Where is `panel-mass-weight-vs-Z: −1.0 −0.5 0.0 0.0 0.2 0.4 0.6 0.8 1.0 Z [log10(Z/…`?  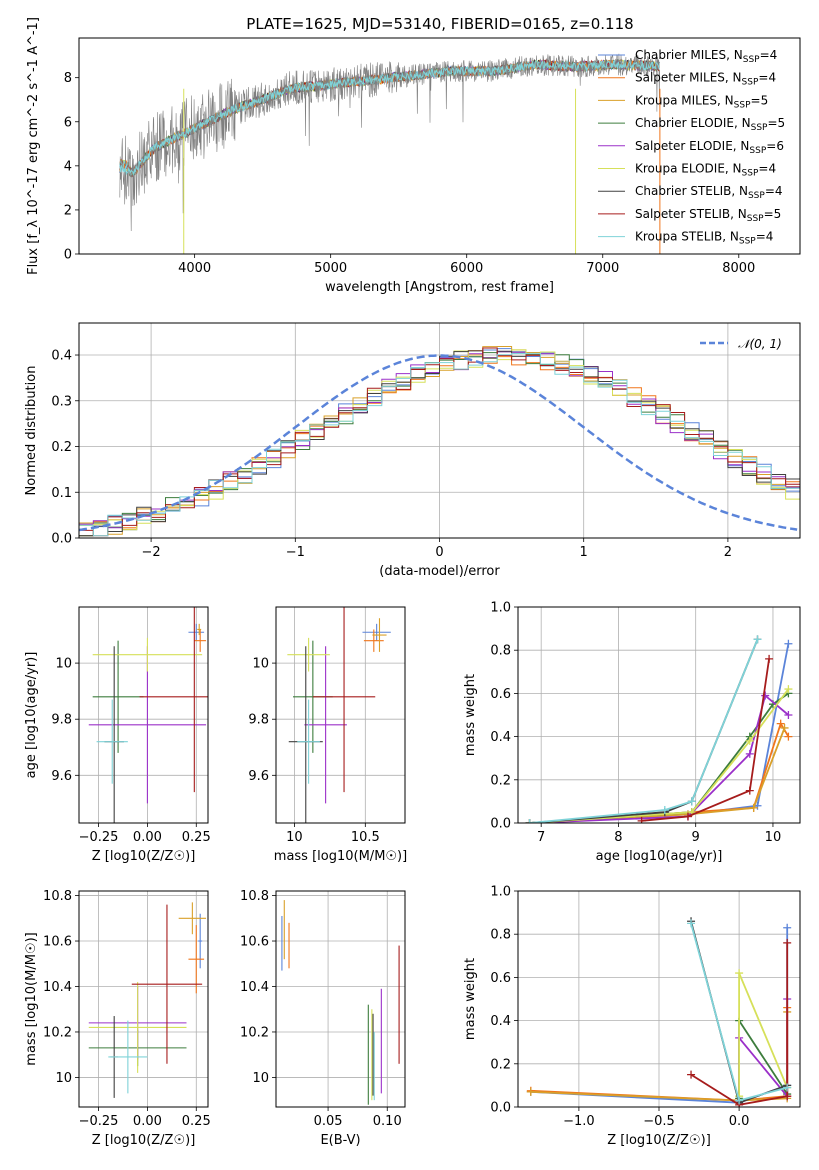 panel-mass-weight-vs-Z: −1.0 −0.5 0.0 0.0 0.2 0.4 0.6 0.8 1.0 Z [log10(Z/… is located at coordinates (632, 1016).